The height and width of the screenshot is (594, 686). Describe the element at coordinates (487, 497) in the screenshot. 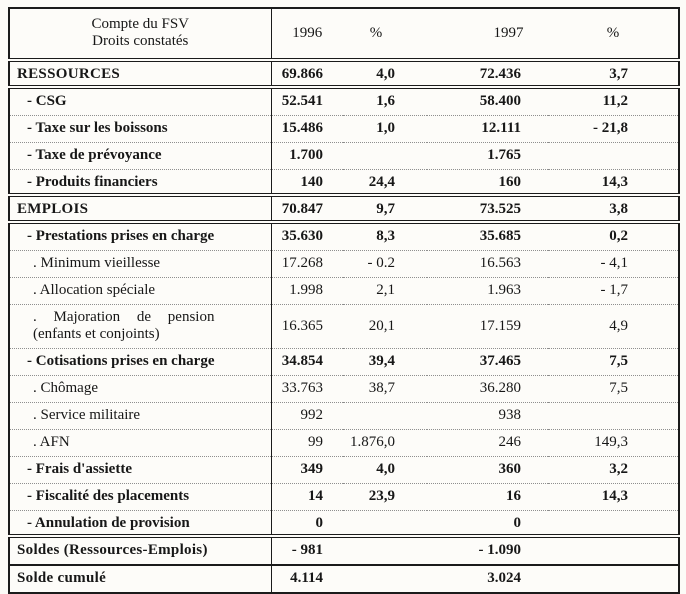

I see `value-1997-cell: 16` at that location.